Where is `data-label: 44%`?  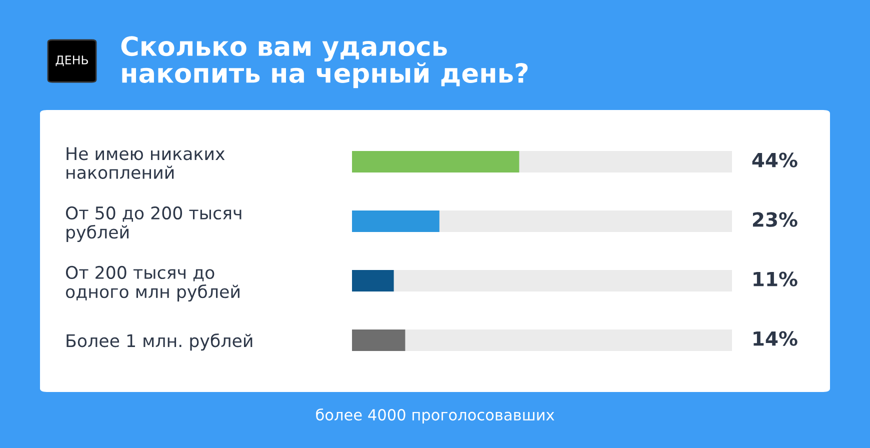 data-label: 44% is located at coordinates (775, 160).